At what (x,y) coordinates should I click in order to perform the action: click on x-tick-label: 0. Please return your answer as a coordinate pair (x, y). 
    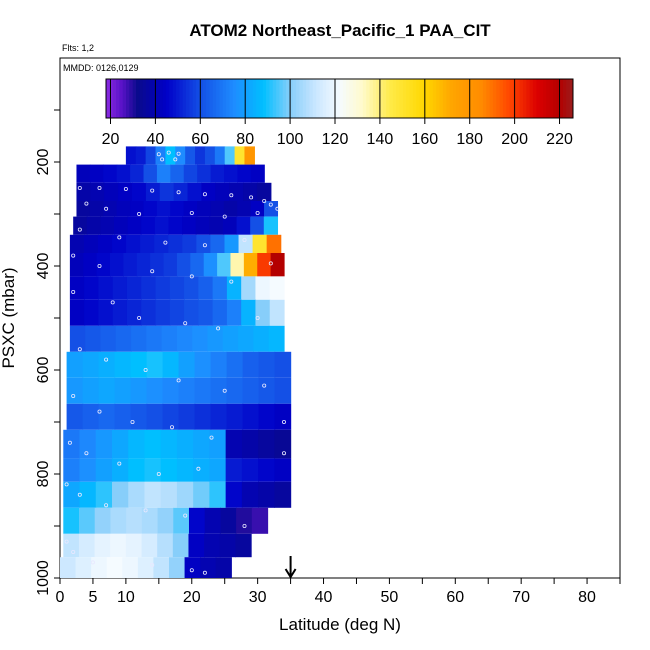
    Looking at the image, I should click on (60, 597).